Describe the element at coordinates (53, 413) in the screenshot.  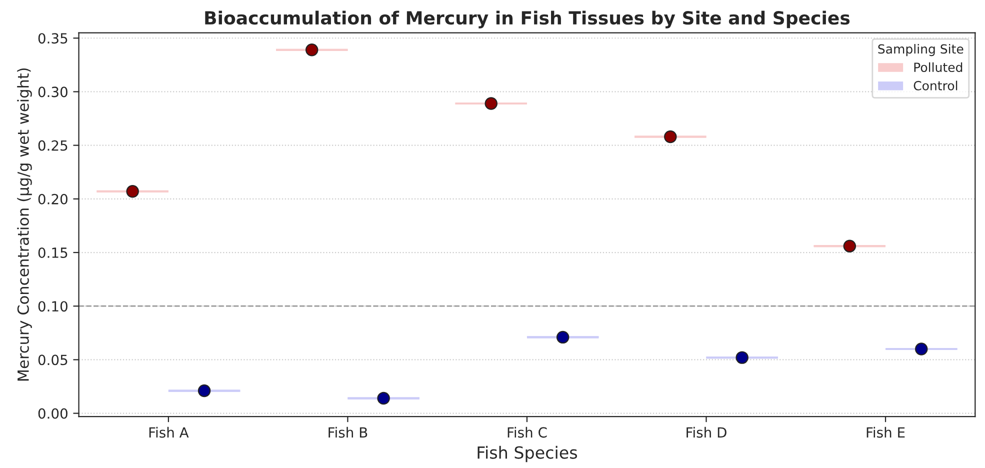
I see `y-tick-label: 0.00` at that location.